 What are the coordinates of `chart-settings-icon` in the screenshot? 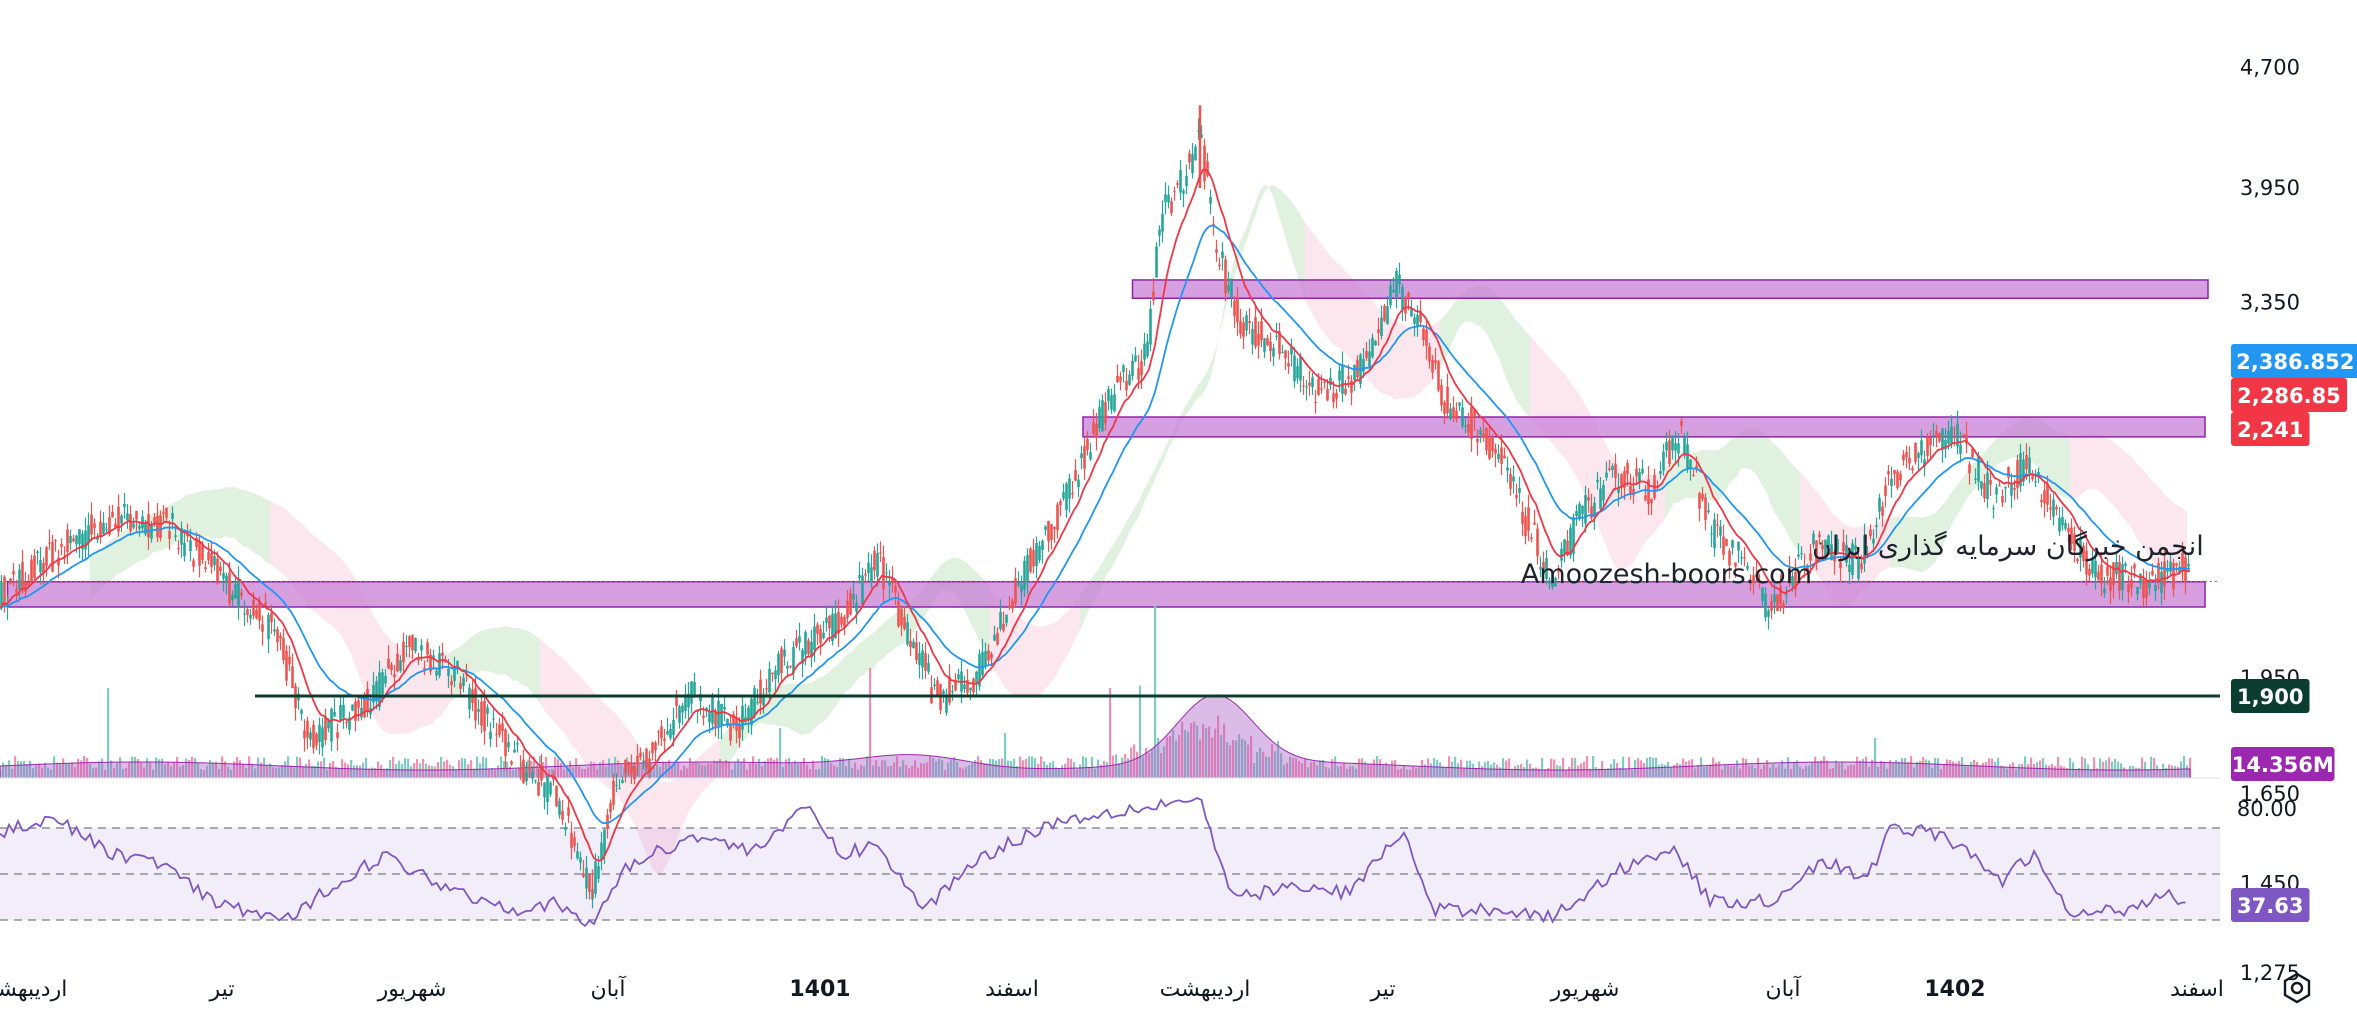 It's located at (2297, 988).